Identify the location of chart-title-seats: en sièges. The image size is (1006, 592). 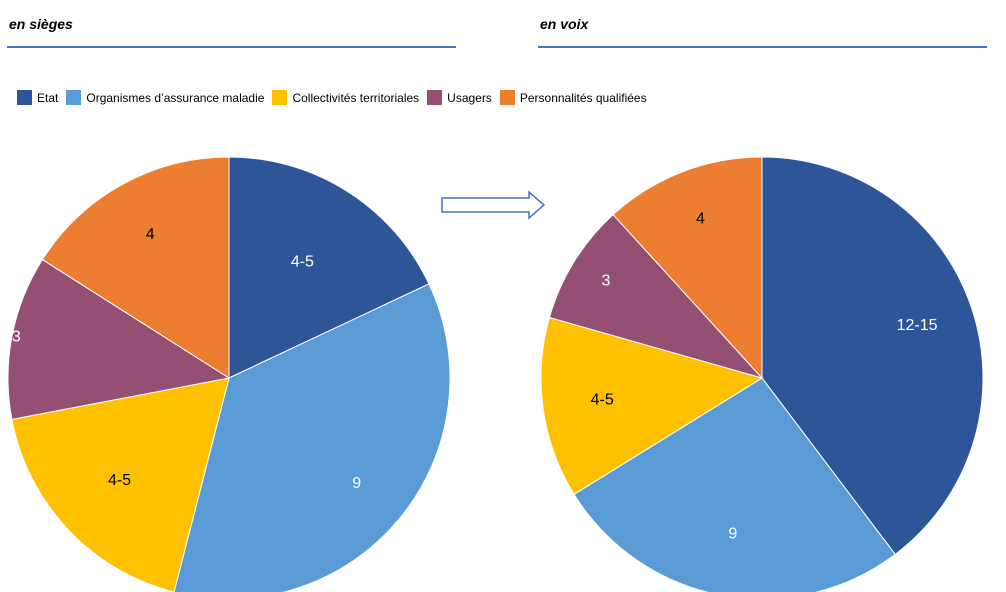
(41, 24).